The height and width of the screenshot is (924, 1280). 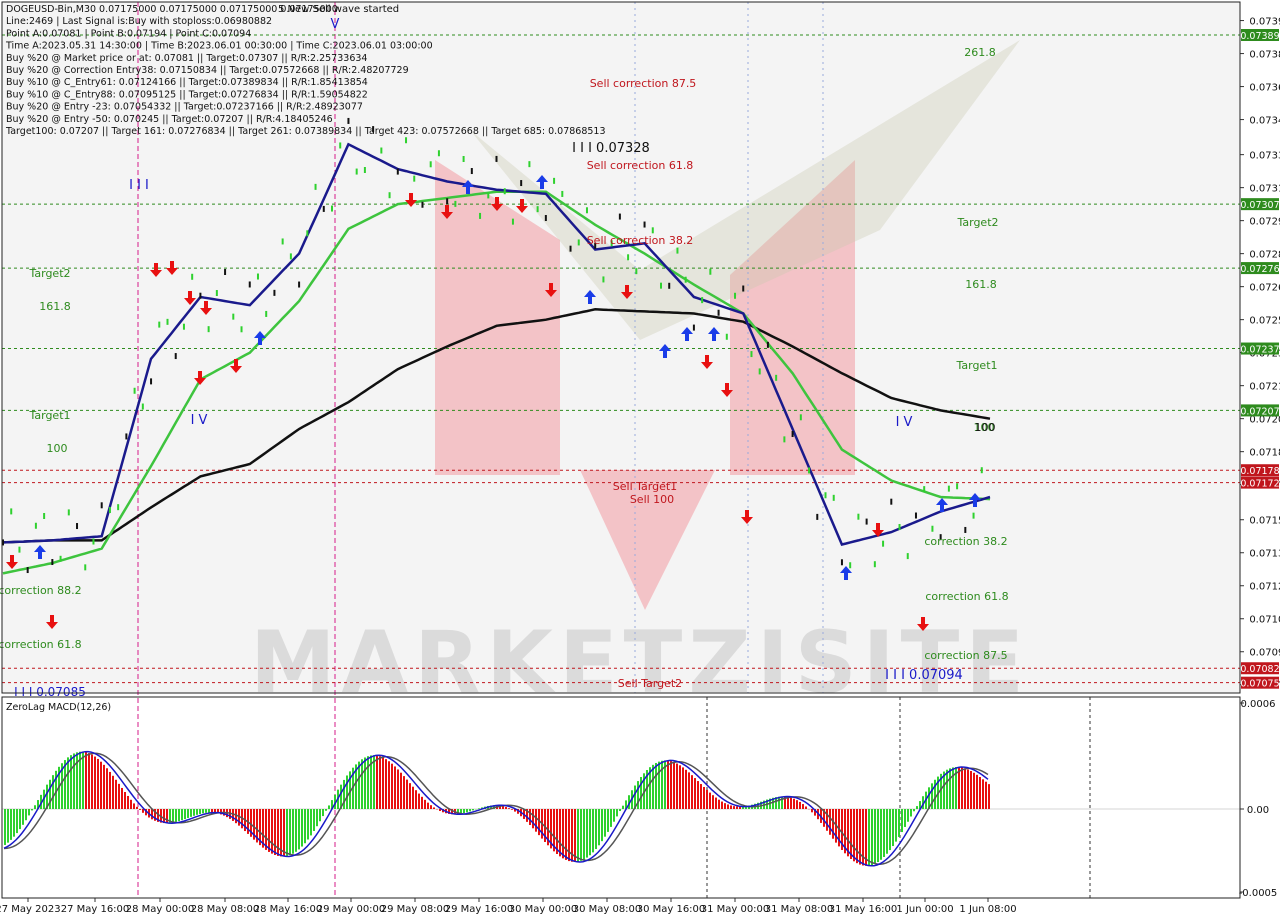 I want to click on y-tick-label: 0.07122, so click(x=1264, y=587).